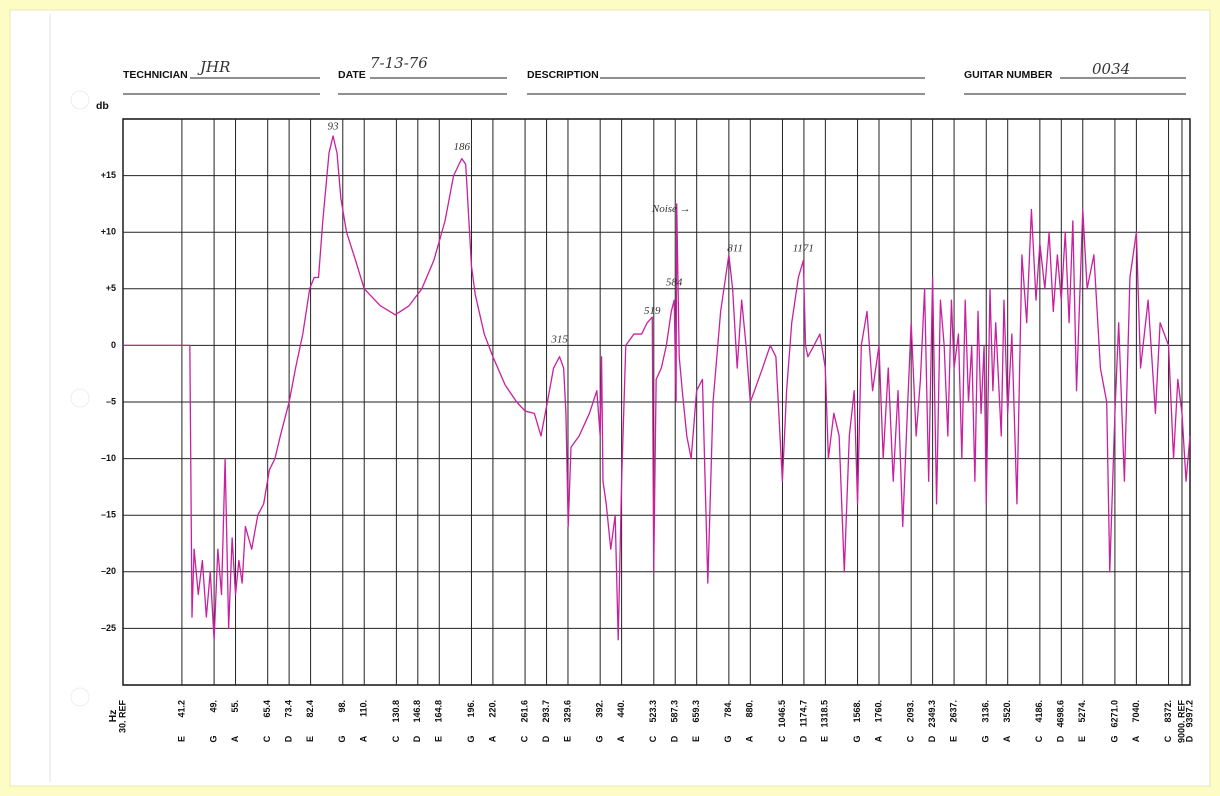 The height and width of the screenshot is (796, 1220). What do you see at coordinates (108, 458) in the screenshot?
I see `y-tick-label: –10` at bounding box center [108, 458].